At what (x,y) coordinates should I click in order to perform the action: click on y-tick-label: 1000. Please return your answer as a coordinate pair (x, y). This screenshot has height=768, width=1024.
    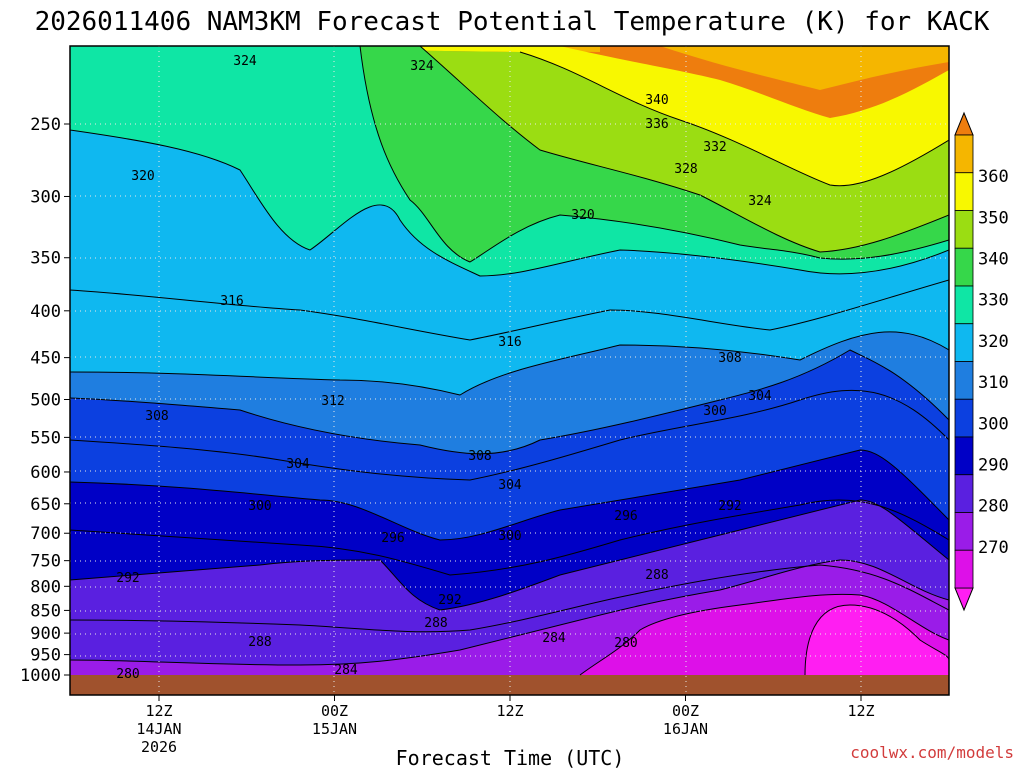
    Looking at the image, I should click on (40, 676).